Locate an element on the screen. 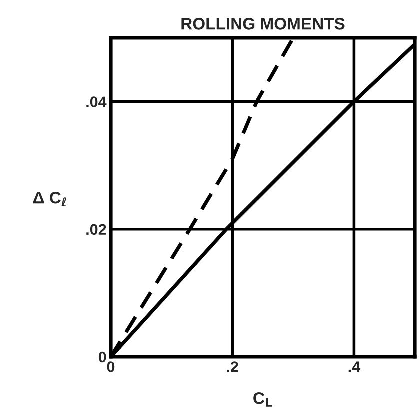 This screenshot has width=419, height=416. y-tick-label: .02 is located at coordinates (96, 230).